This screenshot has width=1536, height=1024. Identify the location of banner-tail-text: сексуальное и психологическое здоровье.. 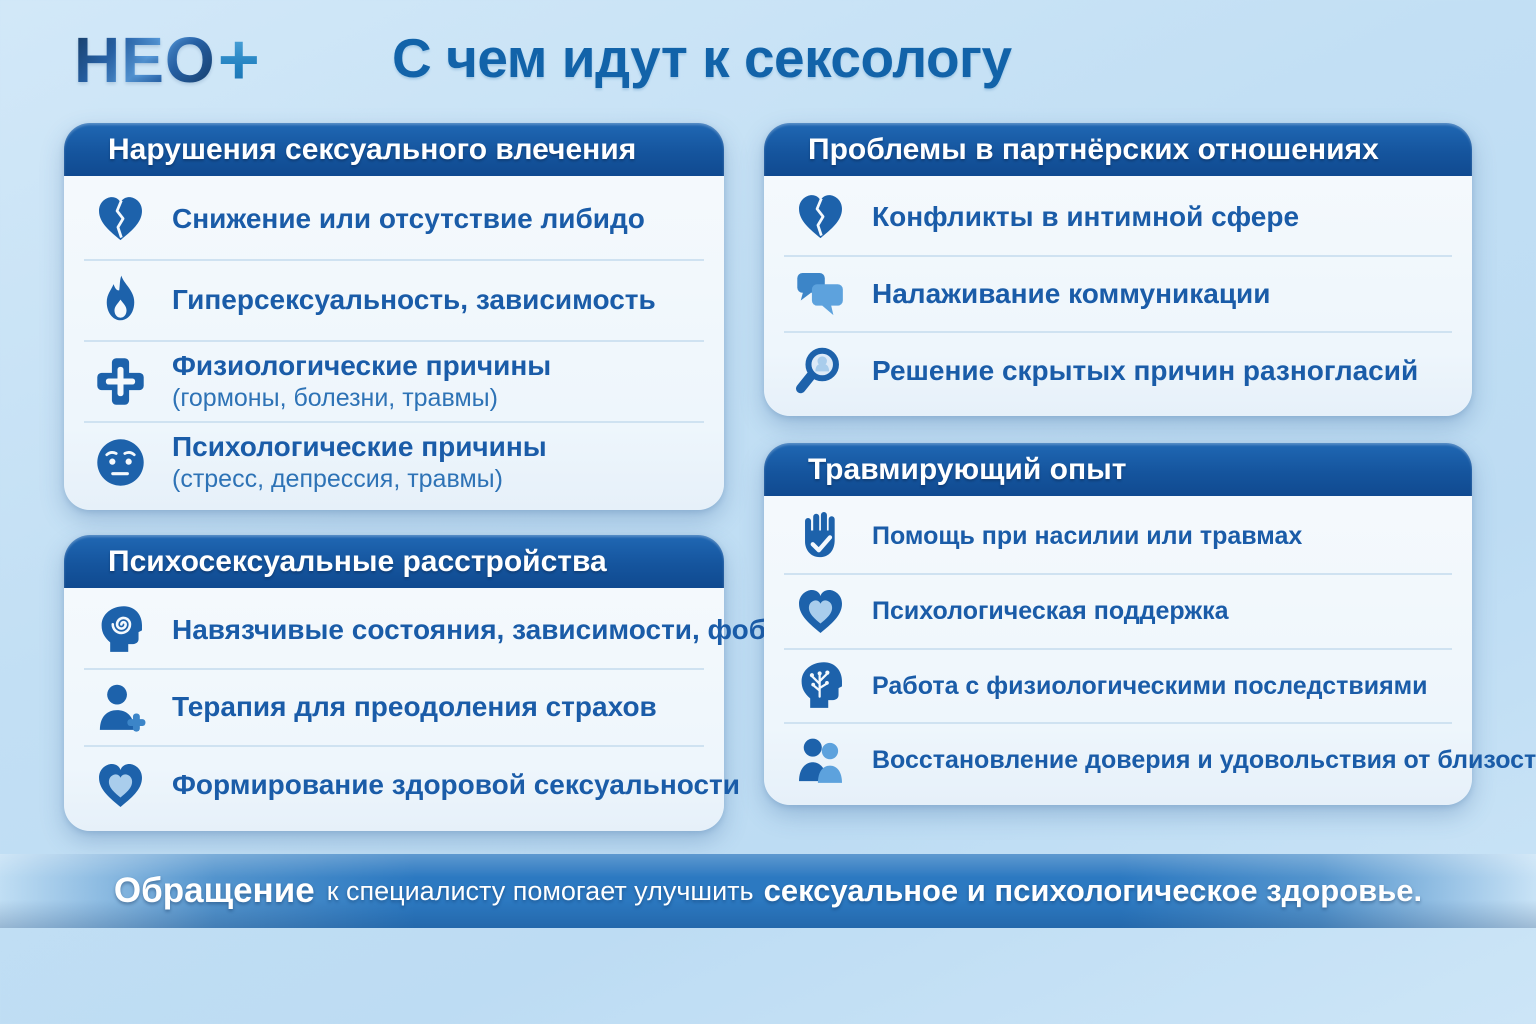
(1093, 890).